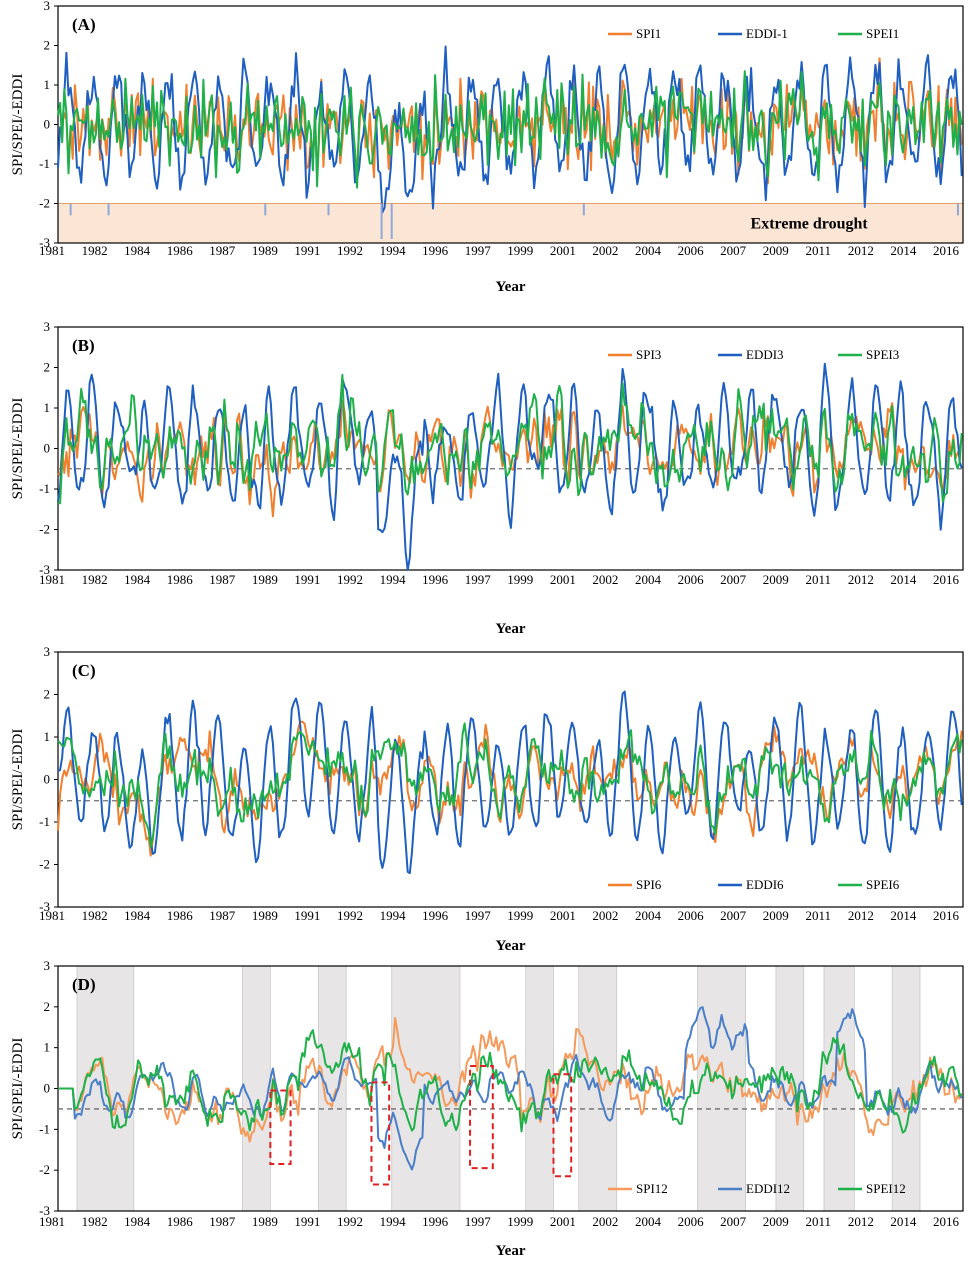 The width and height of the screenshot is (969, 1265). What do you see at coordinates (883, 884) in the screenshot?
I see `legend-label-SPEI6: SPEI6` at bounding box center [883, 884].